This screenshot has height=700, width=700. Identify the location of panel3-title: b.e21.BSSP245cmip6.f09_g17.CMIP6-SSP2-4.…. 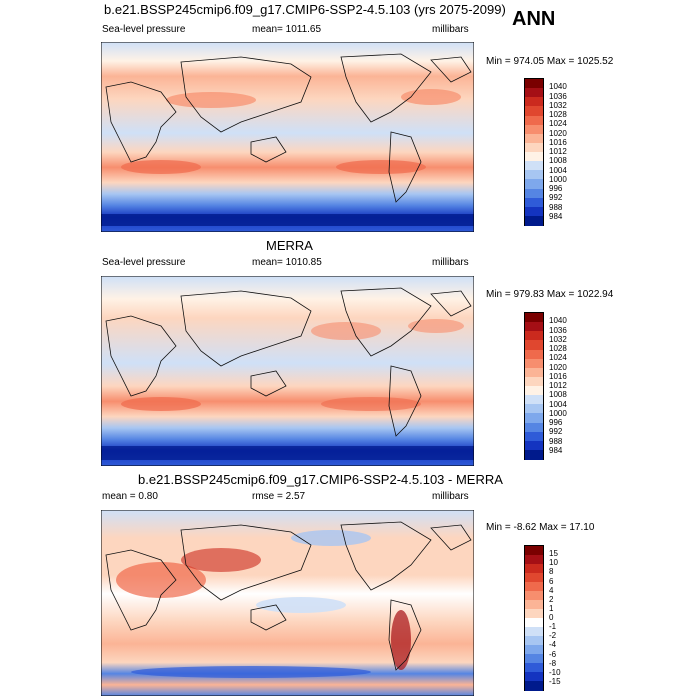
(320, 479).